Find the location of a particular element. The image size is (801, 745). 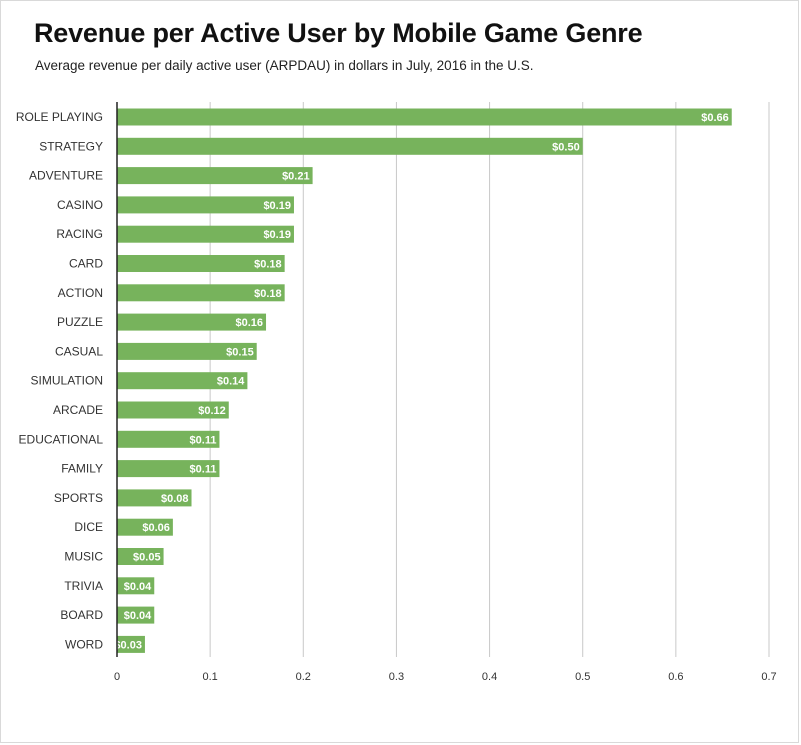

data-label: $0.50 is located at coordinates (566, 147).